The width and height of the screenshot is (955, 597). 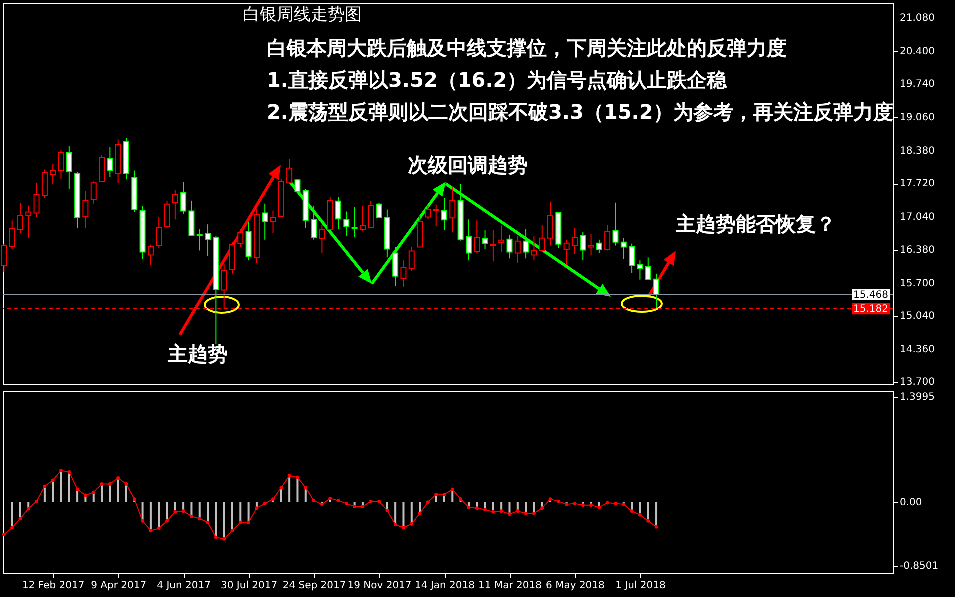 What do you see at coordinates (917, 18) in the screenshot?
I see `y-tick-label: 21.080` at bounding box center [917, 18].